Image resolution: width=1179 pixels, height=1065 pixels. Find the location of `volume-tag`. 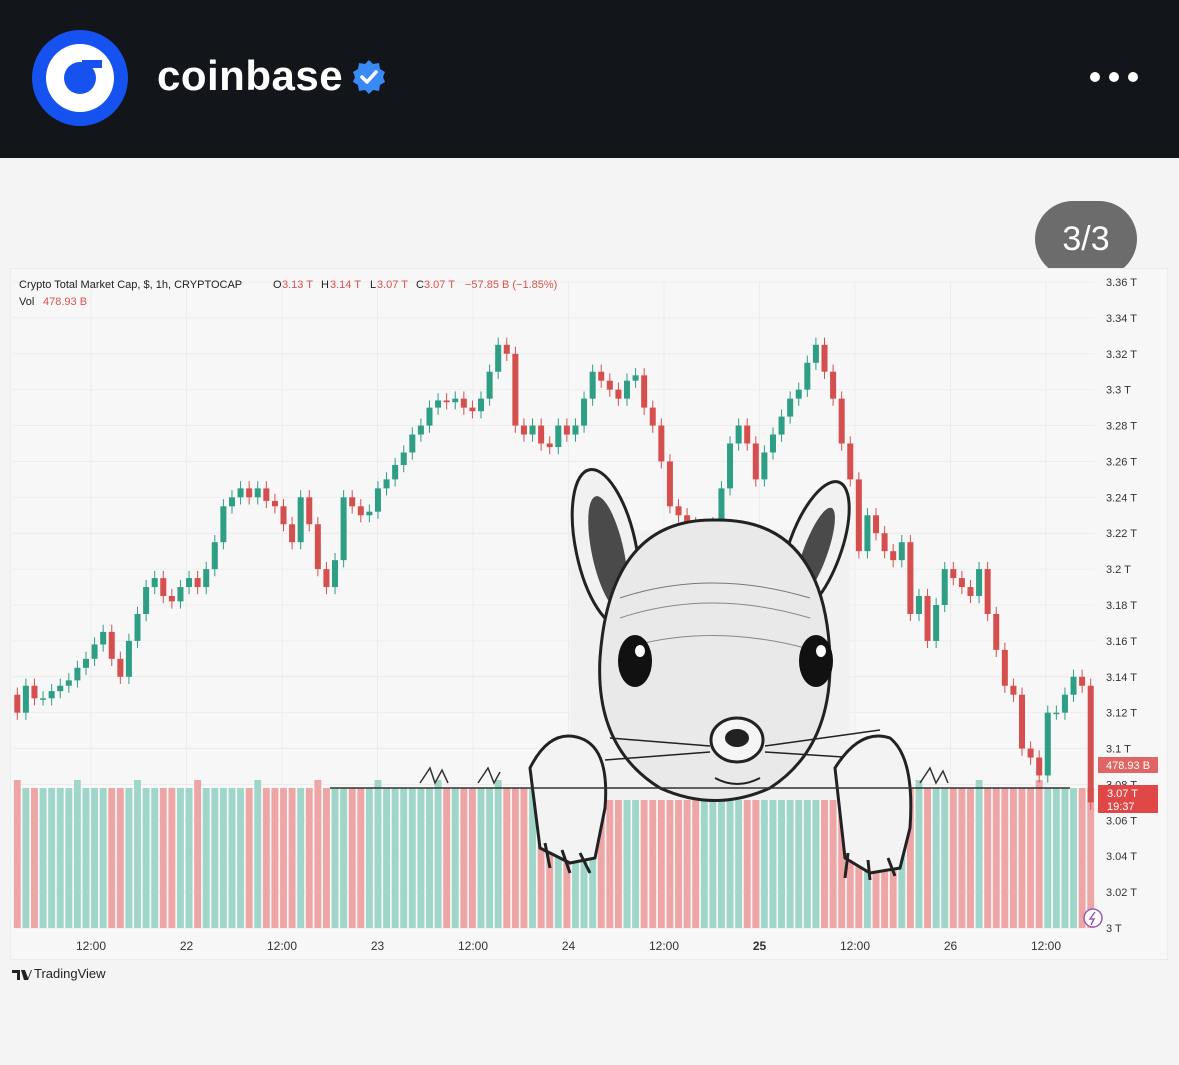

volume-tag is located at coordinates (1128, 765).